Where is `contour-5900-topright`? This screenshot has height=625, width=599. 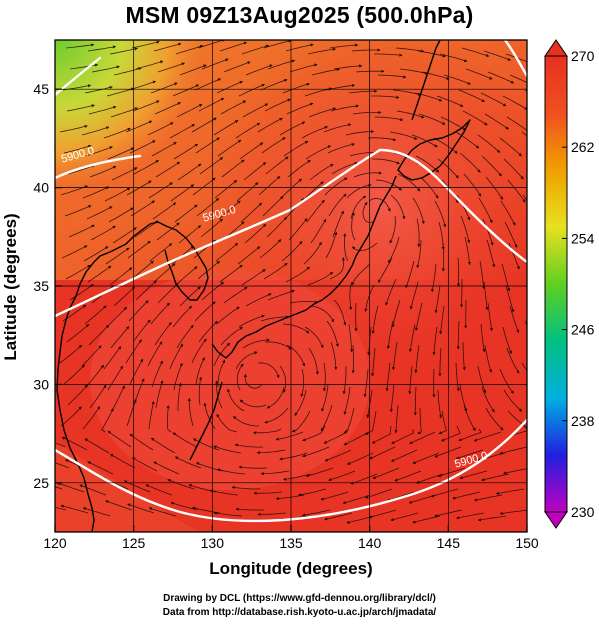
contour-5900-topright is located at coordinates (515, 59).